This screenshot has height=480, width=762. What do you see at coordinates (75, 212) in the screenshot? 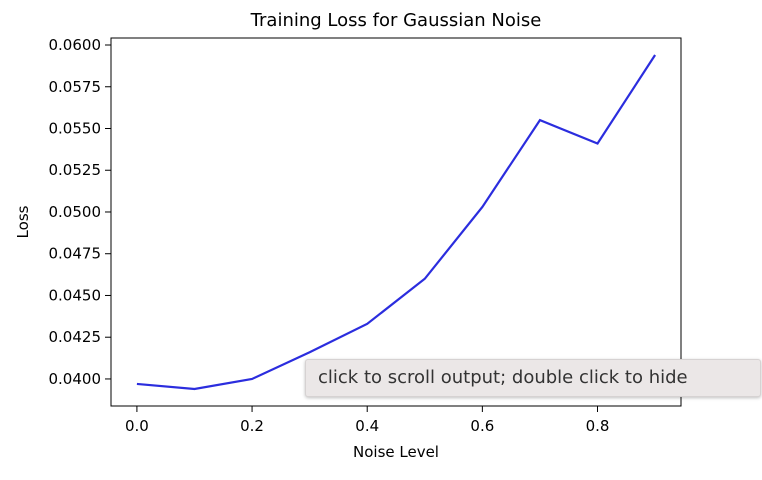
I see `y-tick-label: 0.0500` at bounding box center [75, 212].